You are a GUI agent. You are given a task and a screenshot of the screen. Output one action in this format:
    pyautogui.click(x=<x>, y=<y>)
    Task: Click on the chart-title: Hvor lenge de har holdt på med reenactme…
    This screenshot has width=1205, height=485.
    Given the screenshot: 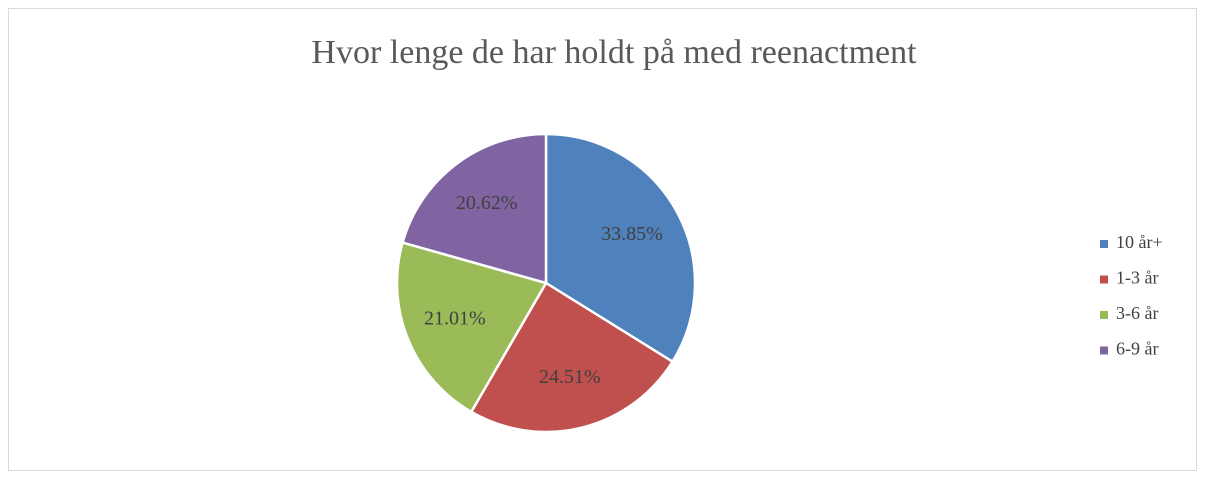 What is the action you would take?
    pyautogui.click(x=614, y=52)
    